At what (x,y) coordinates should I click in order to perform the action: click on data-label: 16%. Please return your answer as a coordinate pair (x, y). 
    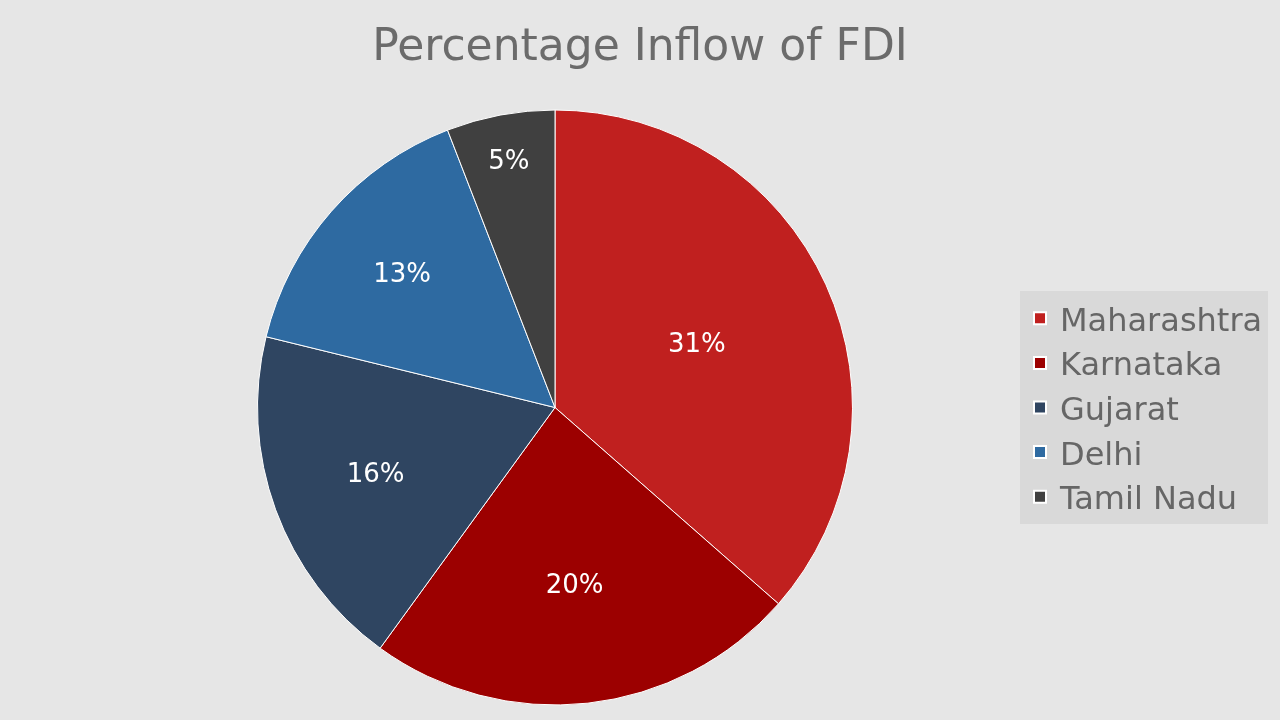
    Looking at the image, I should click on (375, 473).